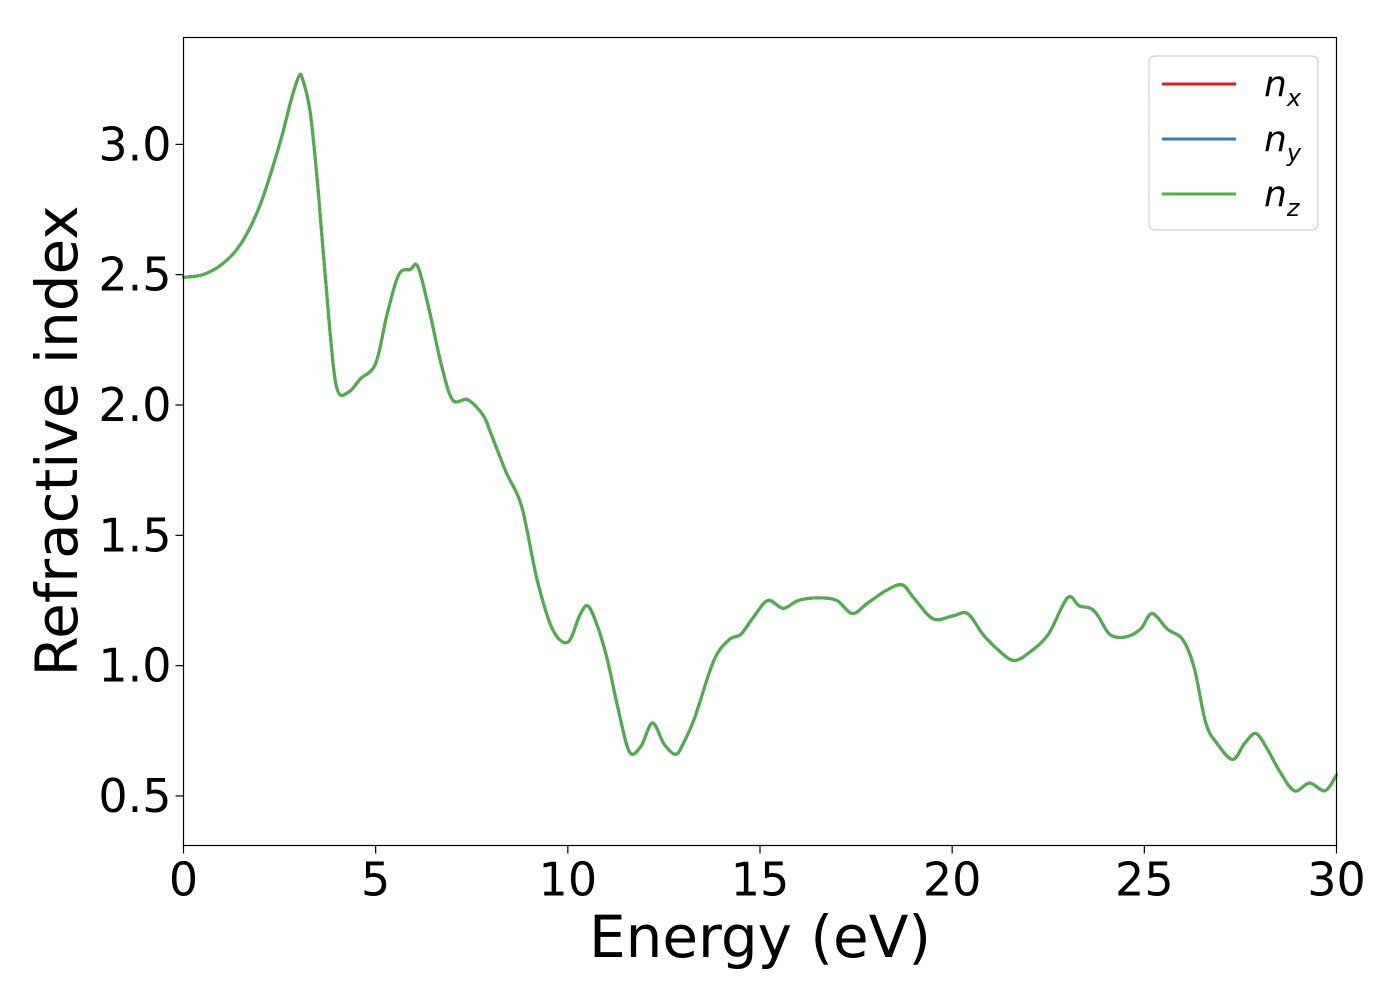 This screenshot has height=1000, width=1400. I want to click on legend-label-nx: nx, so click(1283, 88).